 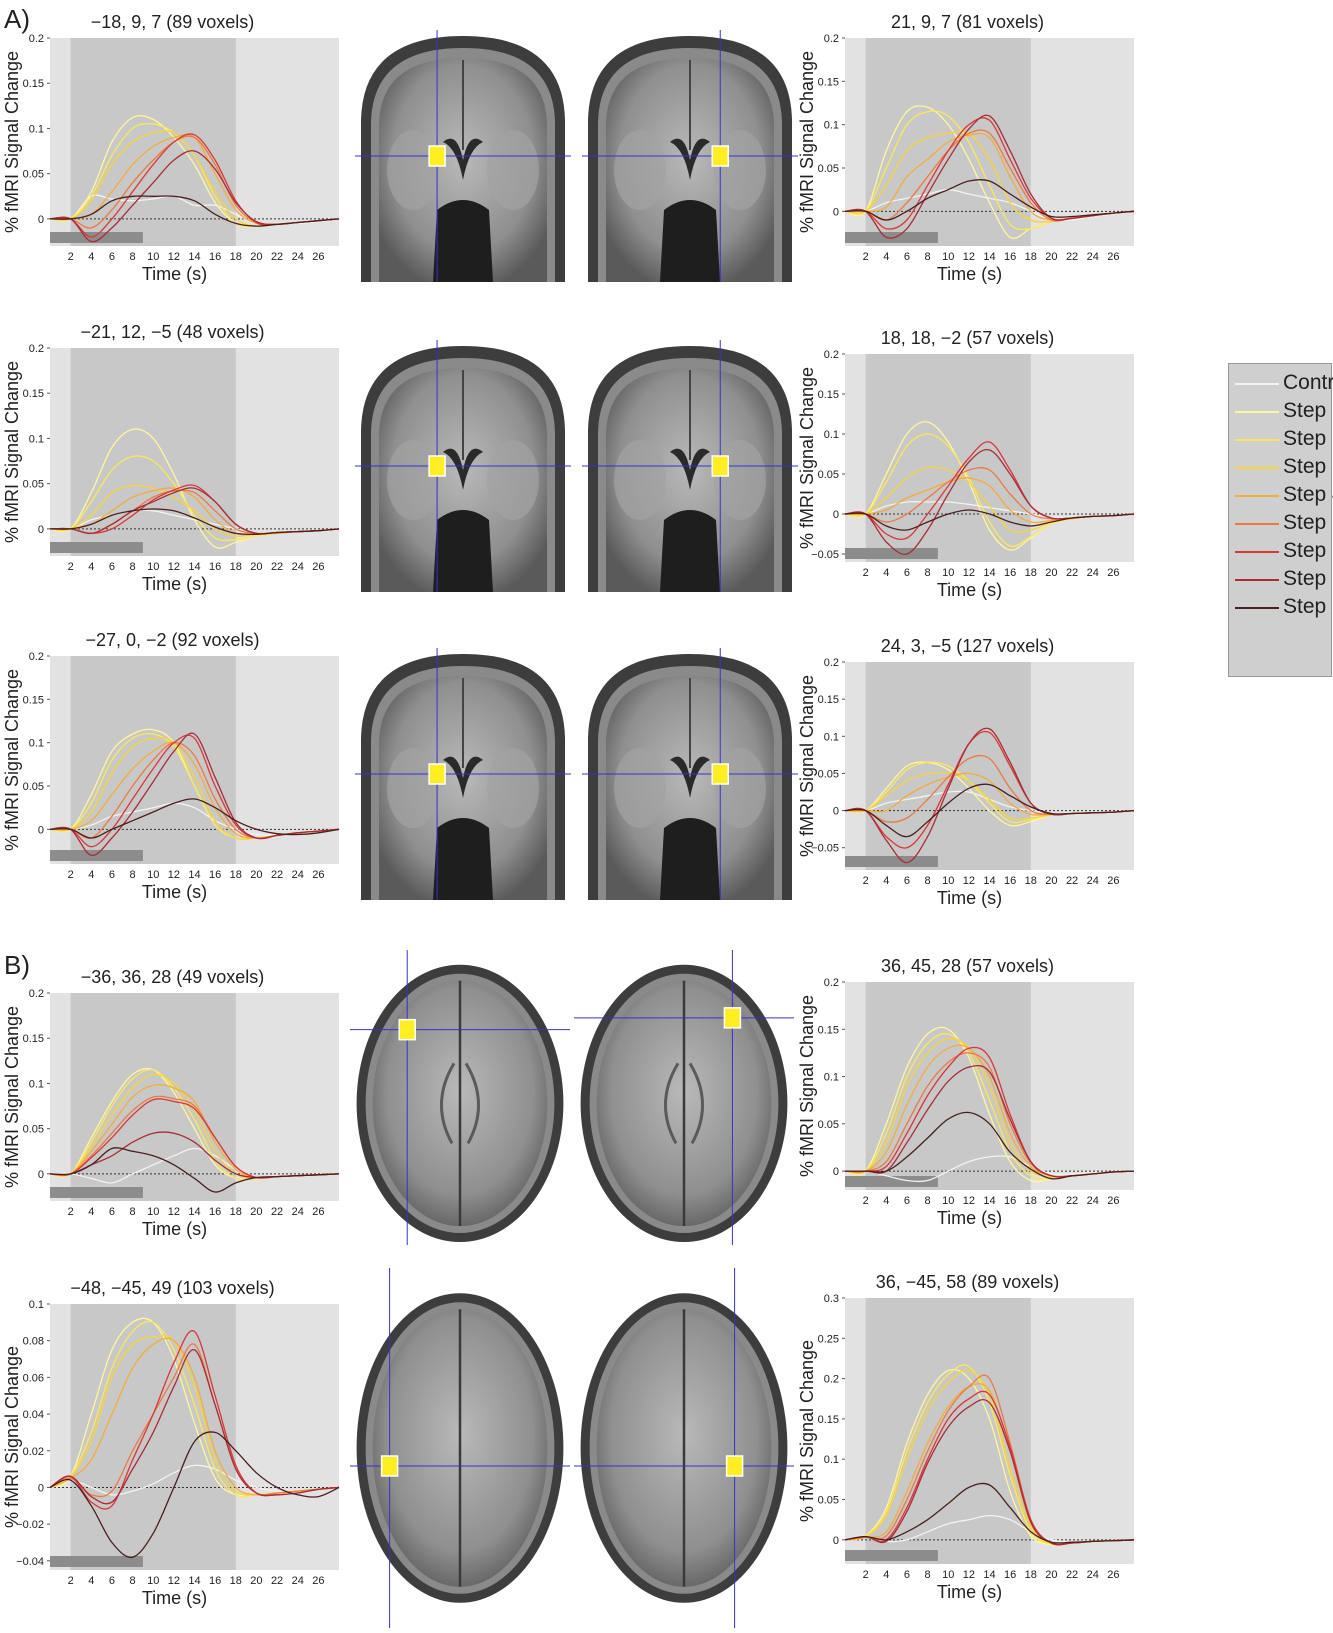 What do you see at coordinates (696, 1103) in the screenshot?
I see `ventricle-right` at bounding box center [696, 1103].